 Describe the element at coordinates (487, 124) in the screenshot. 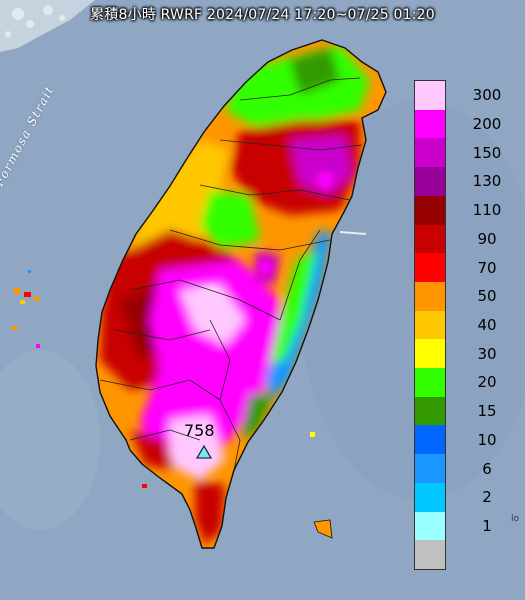

I see `legend-label: 200` at that location.